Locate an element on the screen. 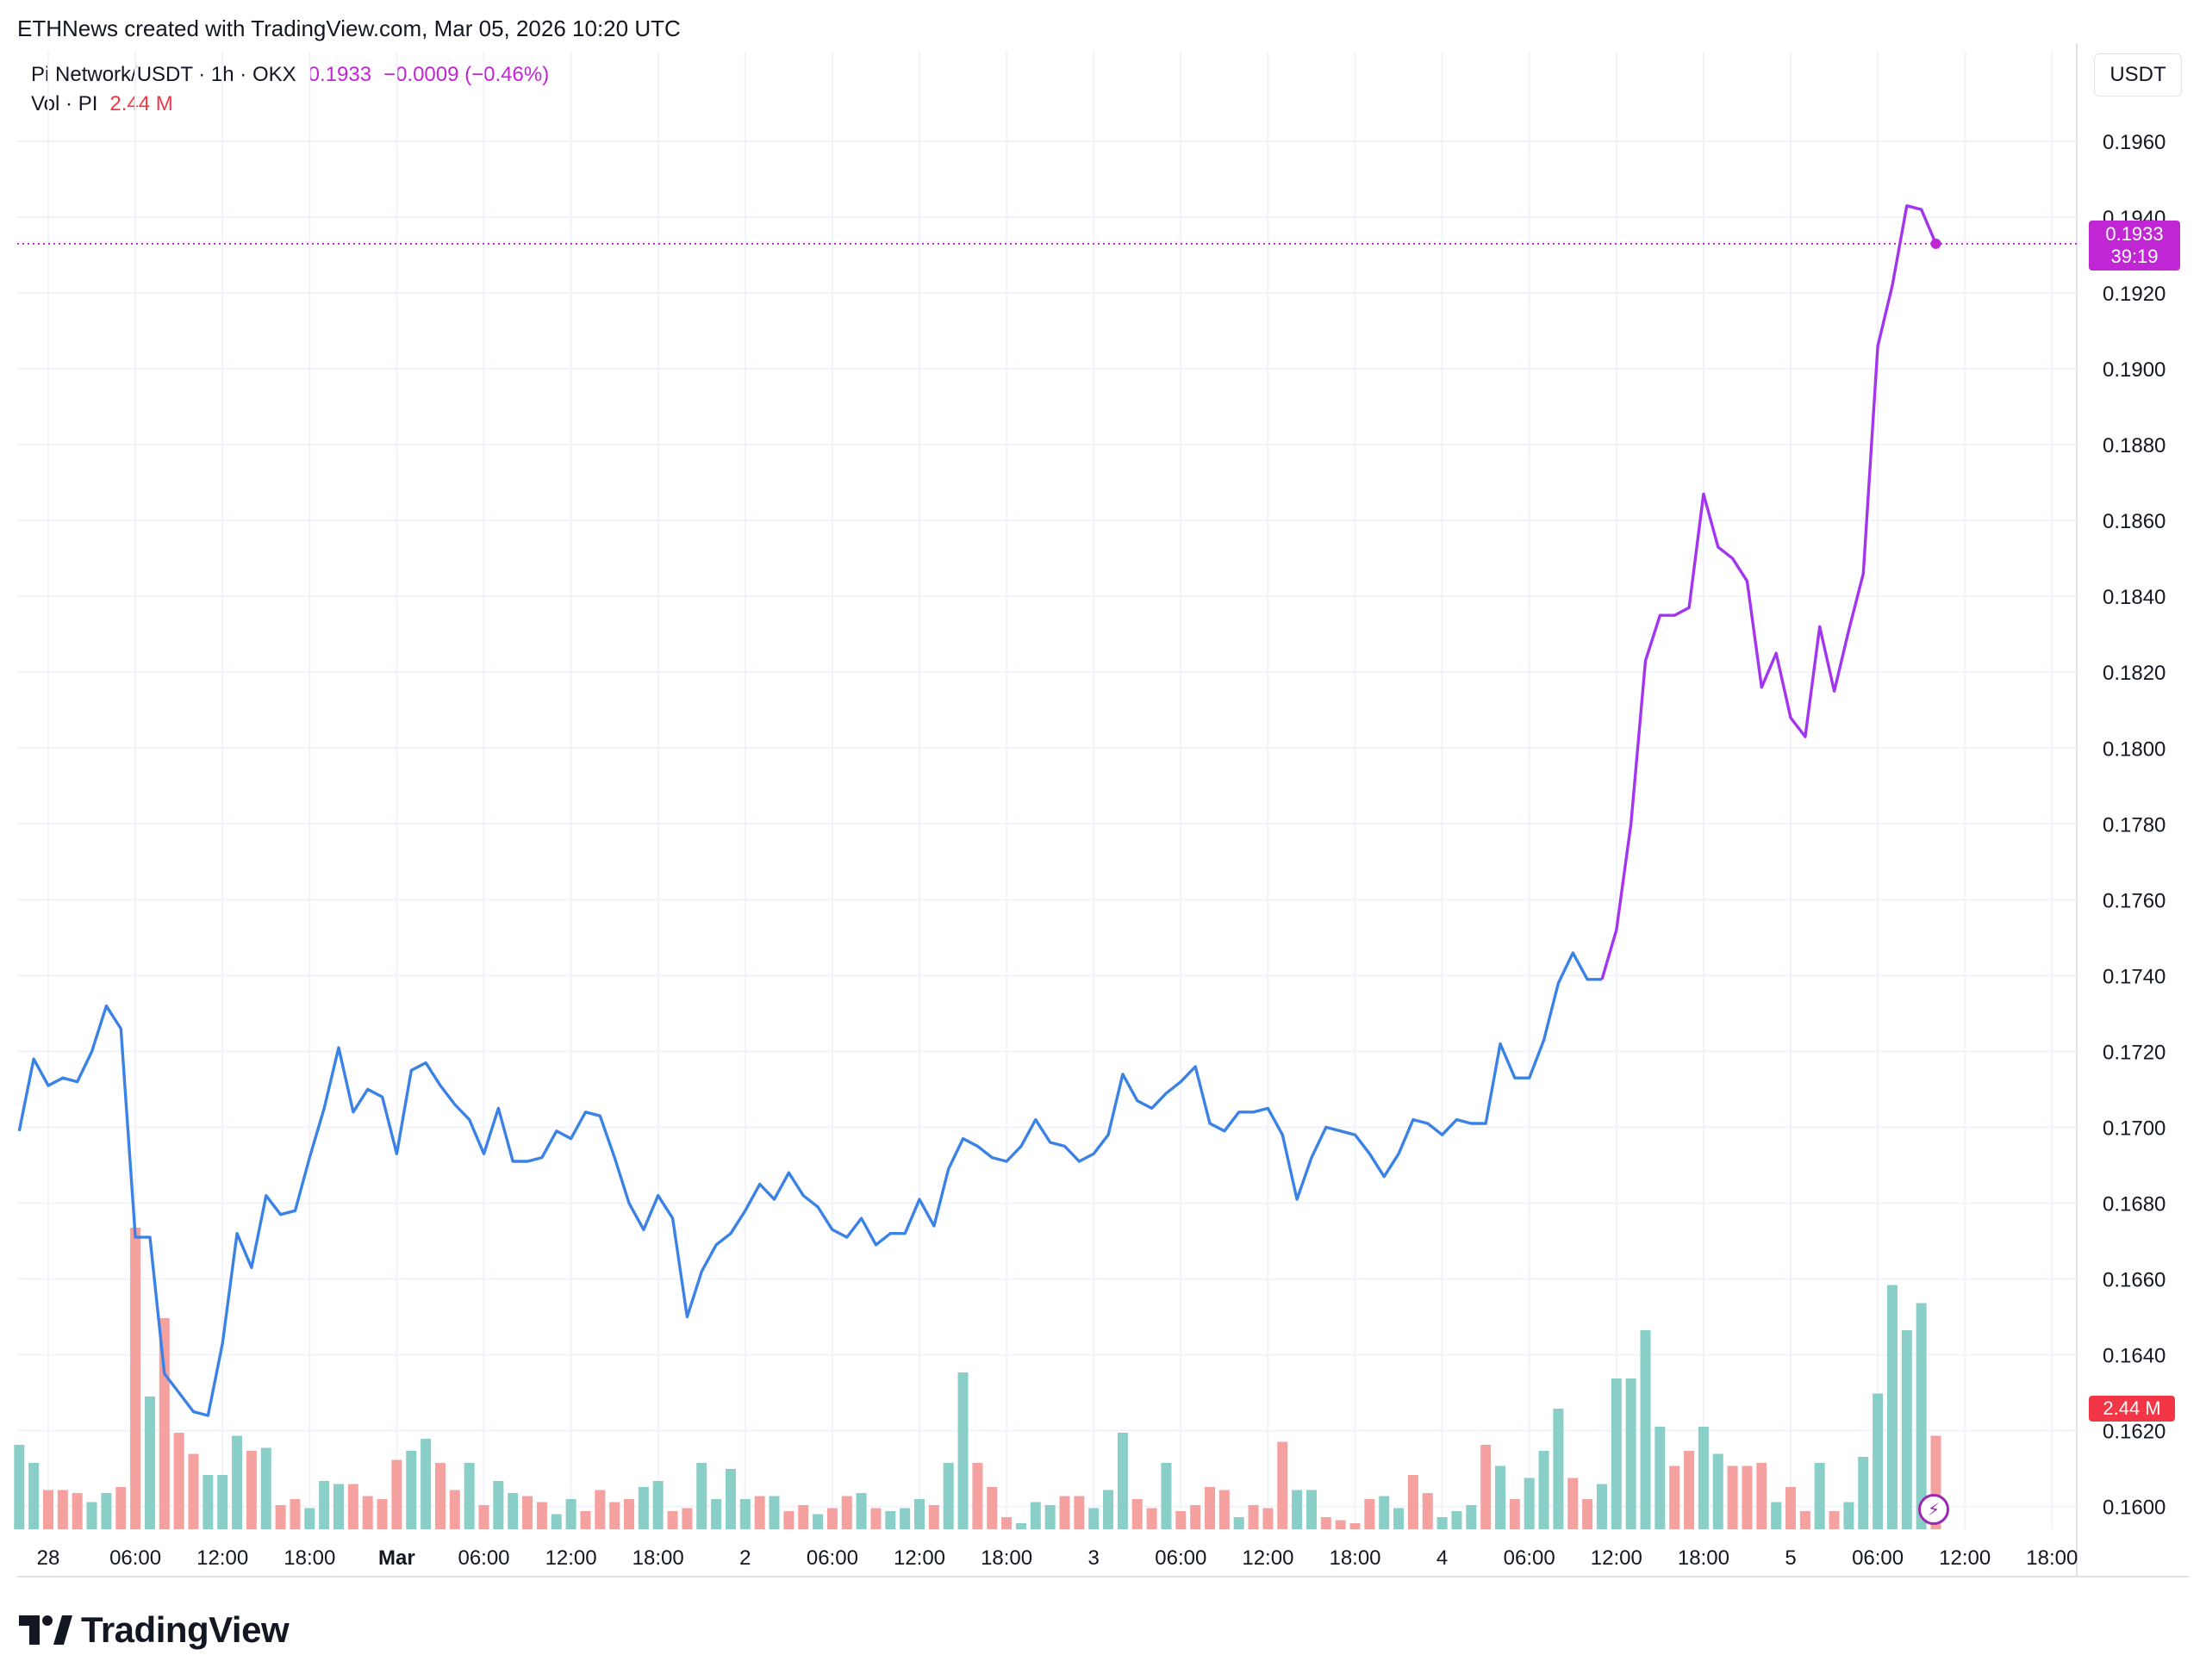  y-tick-label: 0.1820 is located at coordinates (2134, 673).